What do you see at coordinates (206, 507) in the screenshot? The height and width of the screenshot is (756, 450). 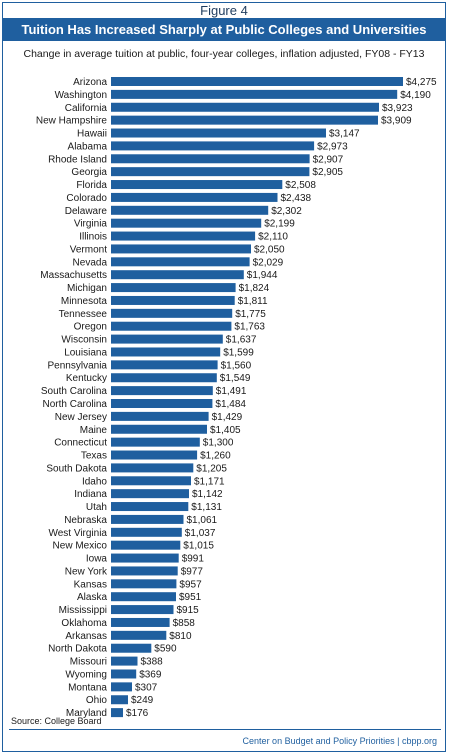 I see `value-label: $1,131` at bounding box center [206, 507].